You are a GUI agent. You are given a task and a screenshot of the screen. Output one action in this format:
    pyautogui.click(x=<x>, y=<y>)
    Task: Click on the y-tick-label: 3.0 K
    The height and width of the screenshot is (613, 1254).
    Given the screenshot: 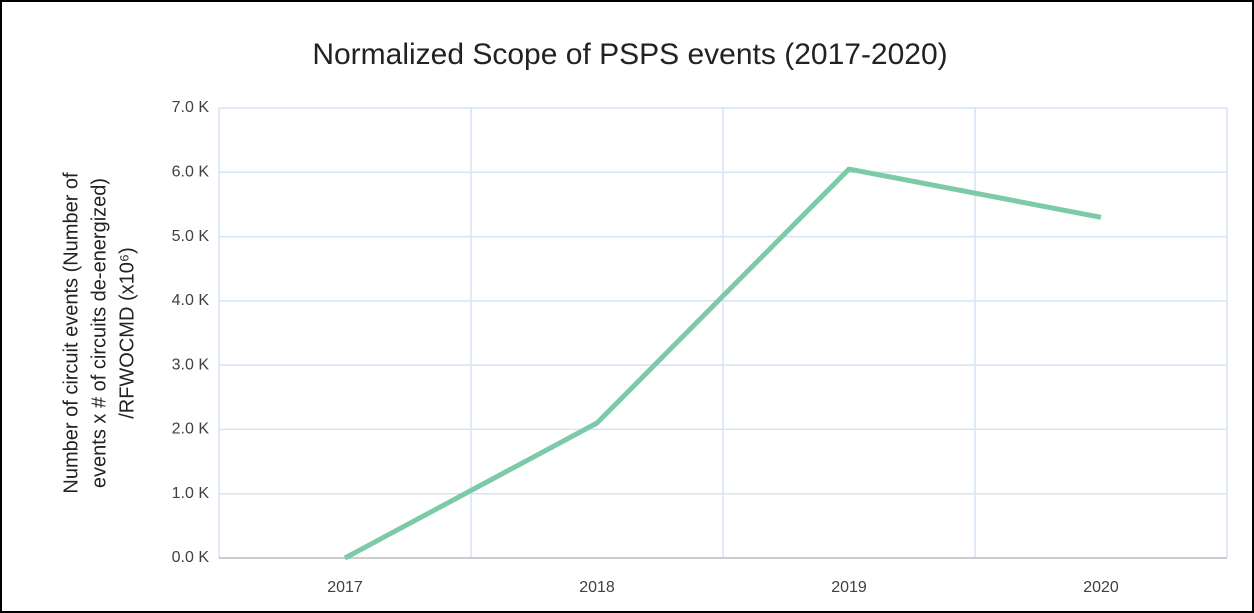 What is the action you would take?
    pyautogui.click(x=191, y=364)
    